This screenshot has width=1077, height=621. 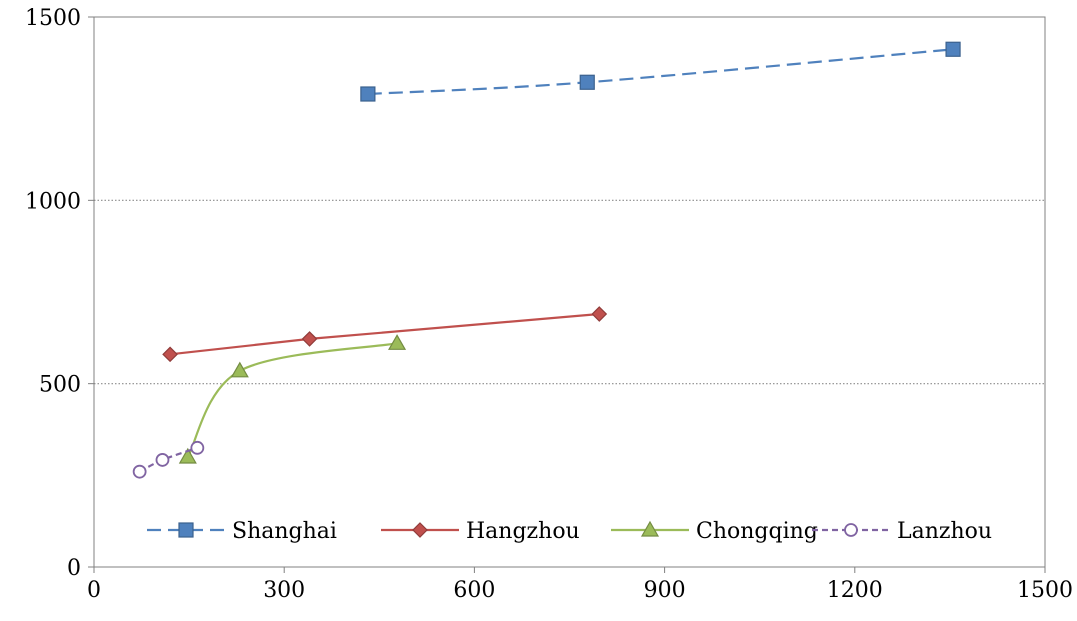 I want to click on series-line-chongqing, so click(x=292, y=400).